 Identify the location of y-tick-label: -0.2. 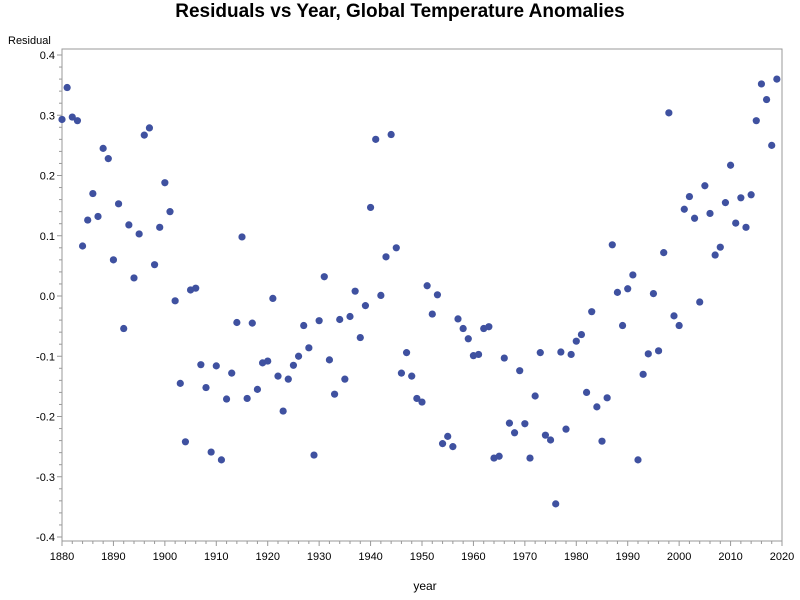
(45, 418).